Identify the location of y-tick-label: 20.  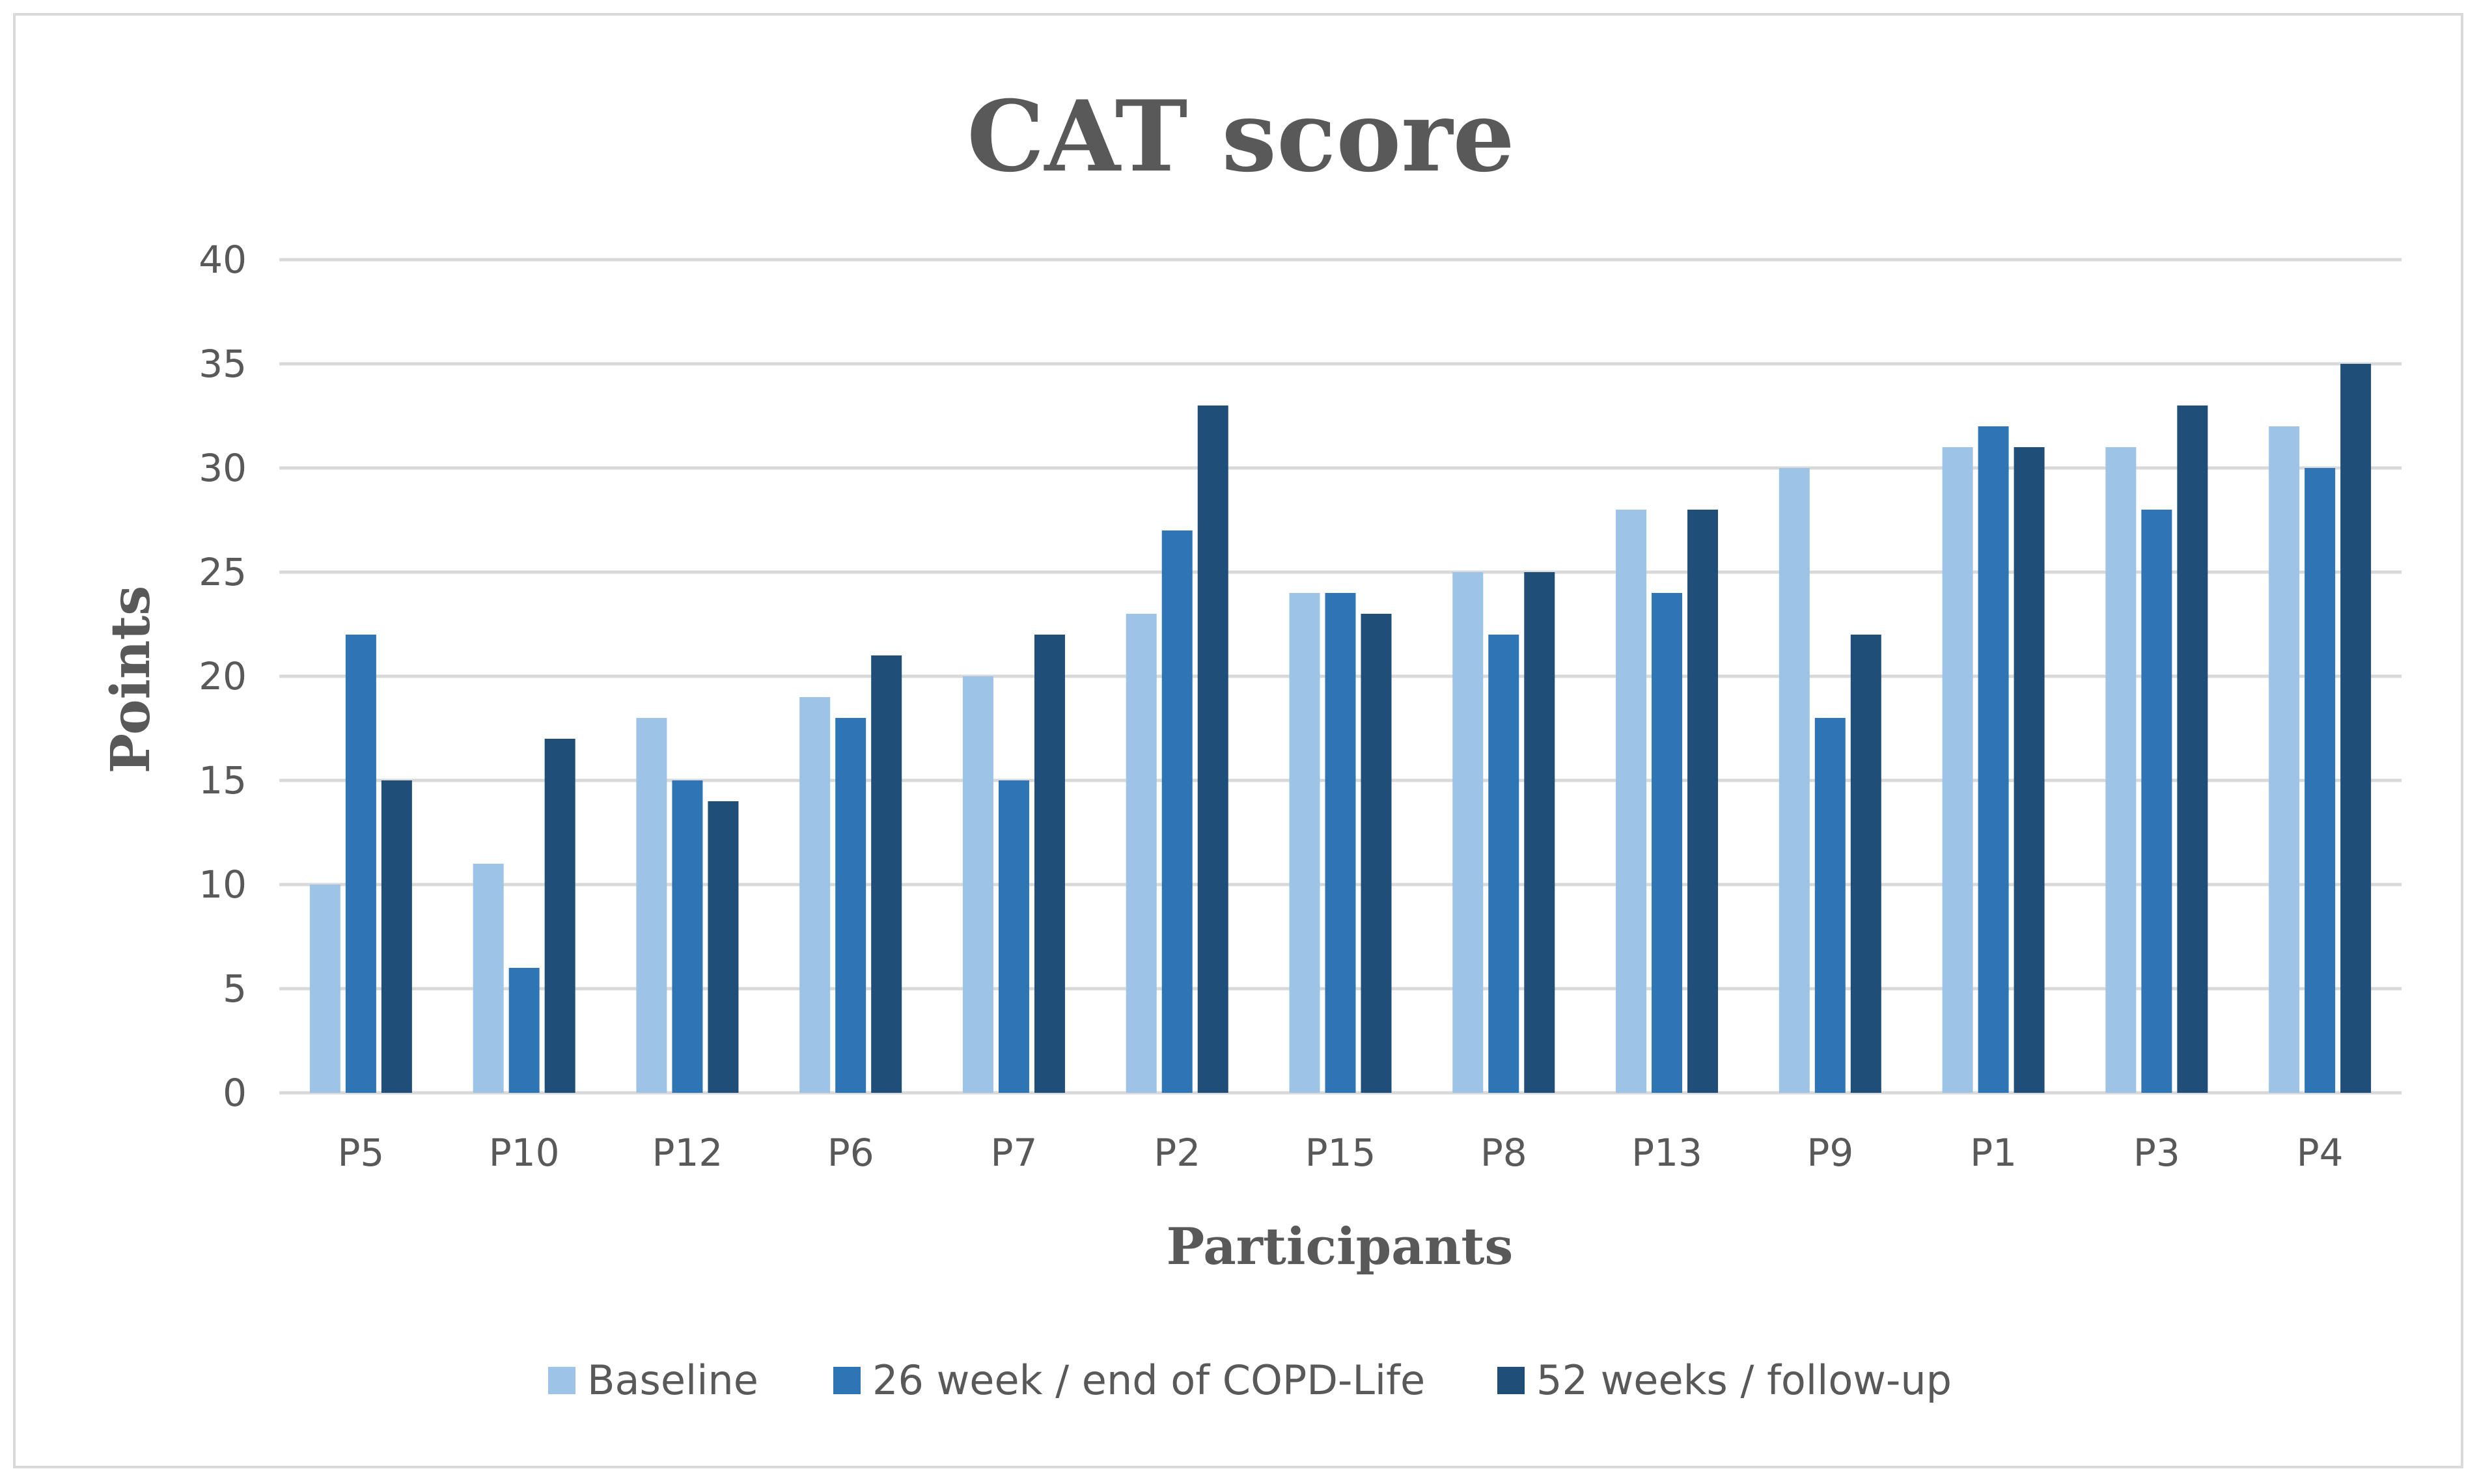
(223, 676).